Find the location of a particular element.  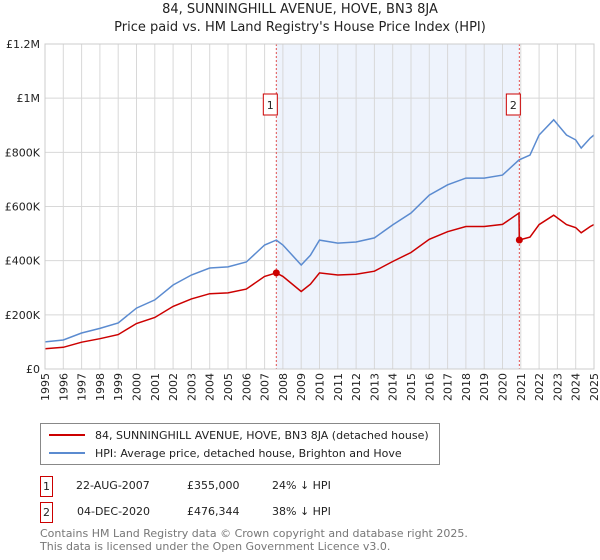

chart-title: 84, SUNNINGHILL AVENUE, HOVE, BN3 8JA is located at coordinates (300, 9).